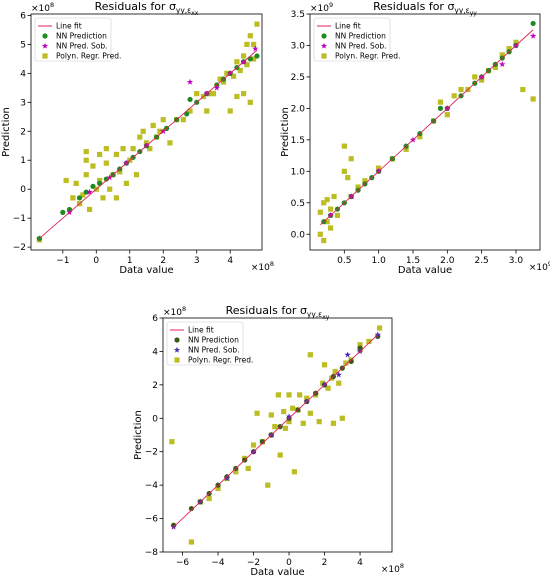  I want to click on y-tick-label: 4, so click(155, 352).